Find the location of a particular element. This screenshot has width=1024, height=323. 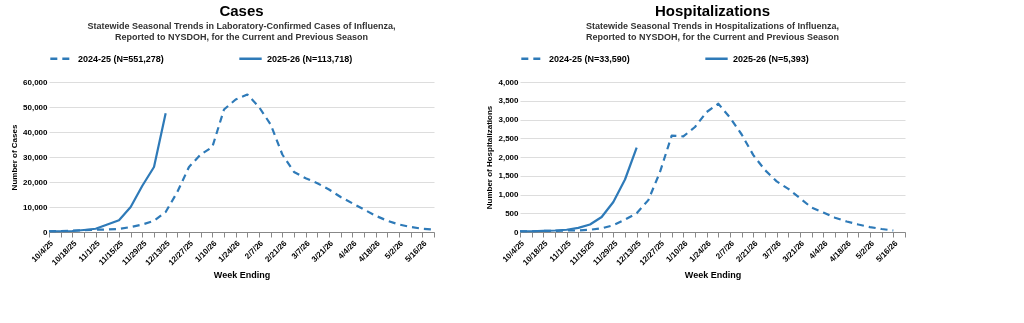

chart-subtitle: Statewide Seasonal Trends in Hospitalizations of Influenza, Reported to NYSDOH, for the Current and Previous Season is located at coordinates (712, 31).